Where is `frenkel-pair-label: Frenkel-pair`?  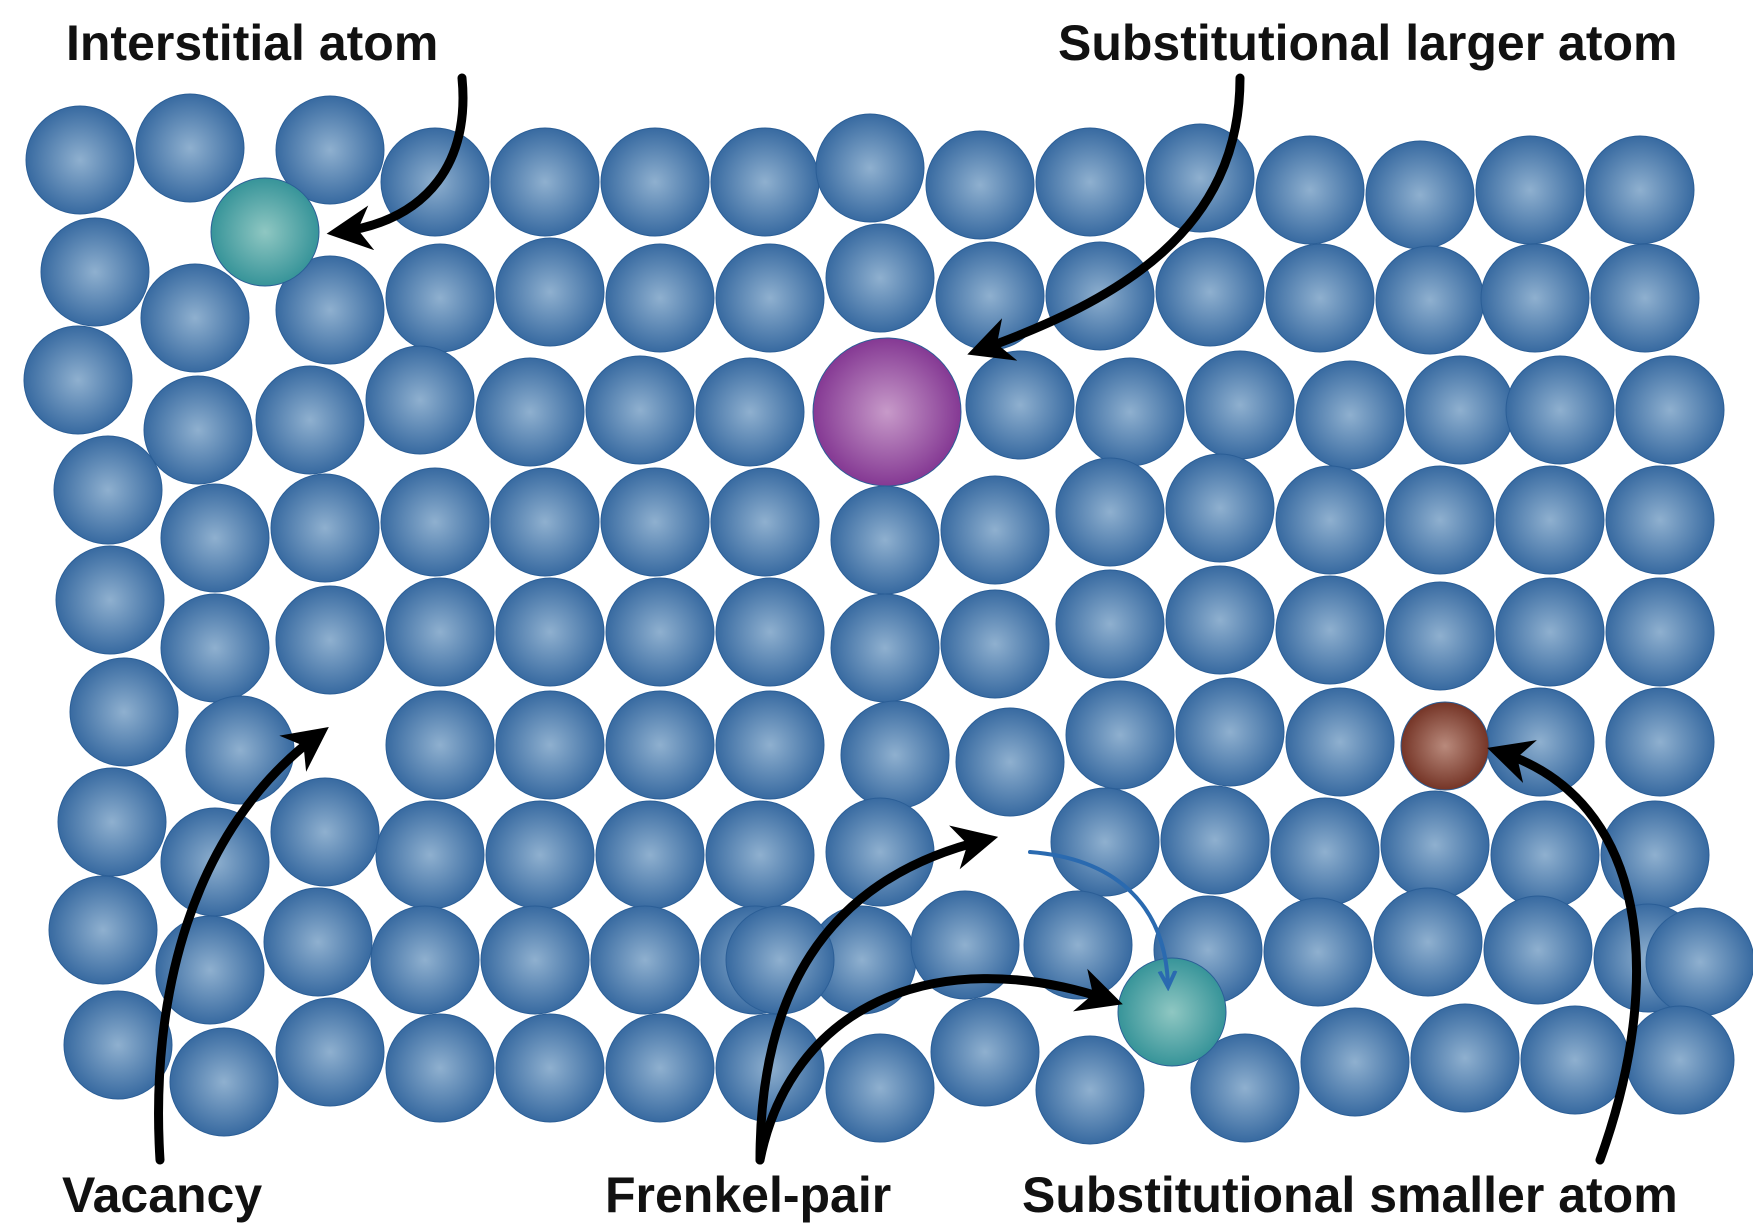
frenkel-pair-label: Frenkel-pair is located at coordinates (748, 1195).